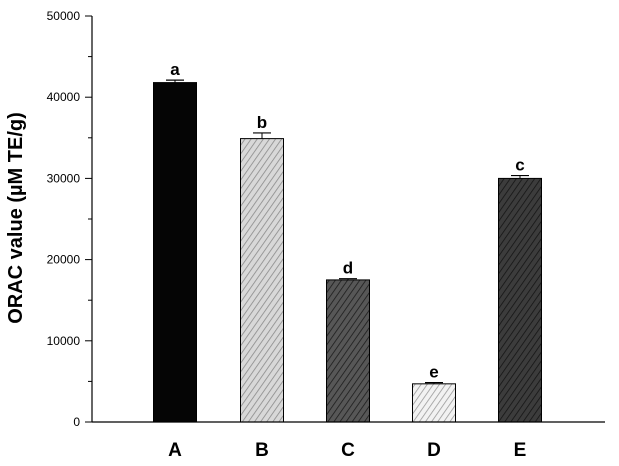  I want to click on bar-b, so click(262, 280).